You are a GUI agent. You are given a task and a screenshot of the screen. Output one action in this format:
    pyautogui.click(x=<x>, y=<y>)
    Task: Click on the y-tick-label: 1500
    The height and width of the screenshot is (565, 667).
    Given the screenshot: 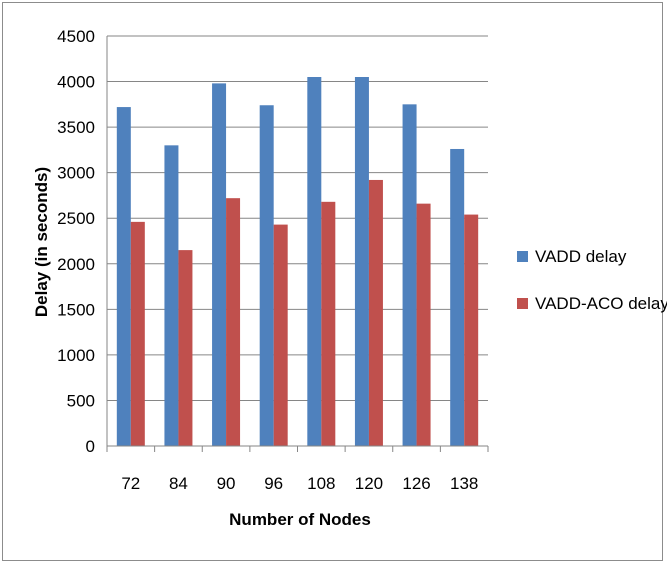 What is the action you would take?
    pyautogui.click(x=76, y=309)
    